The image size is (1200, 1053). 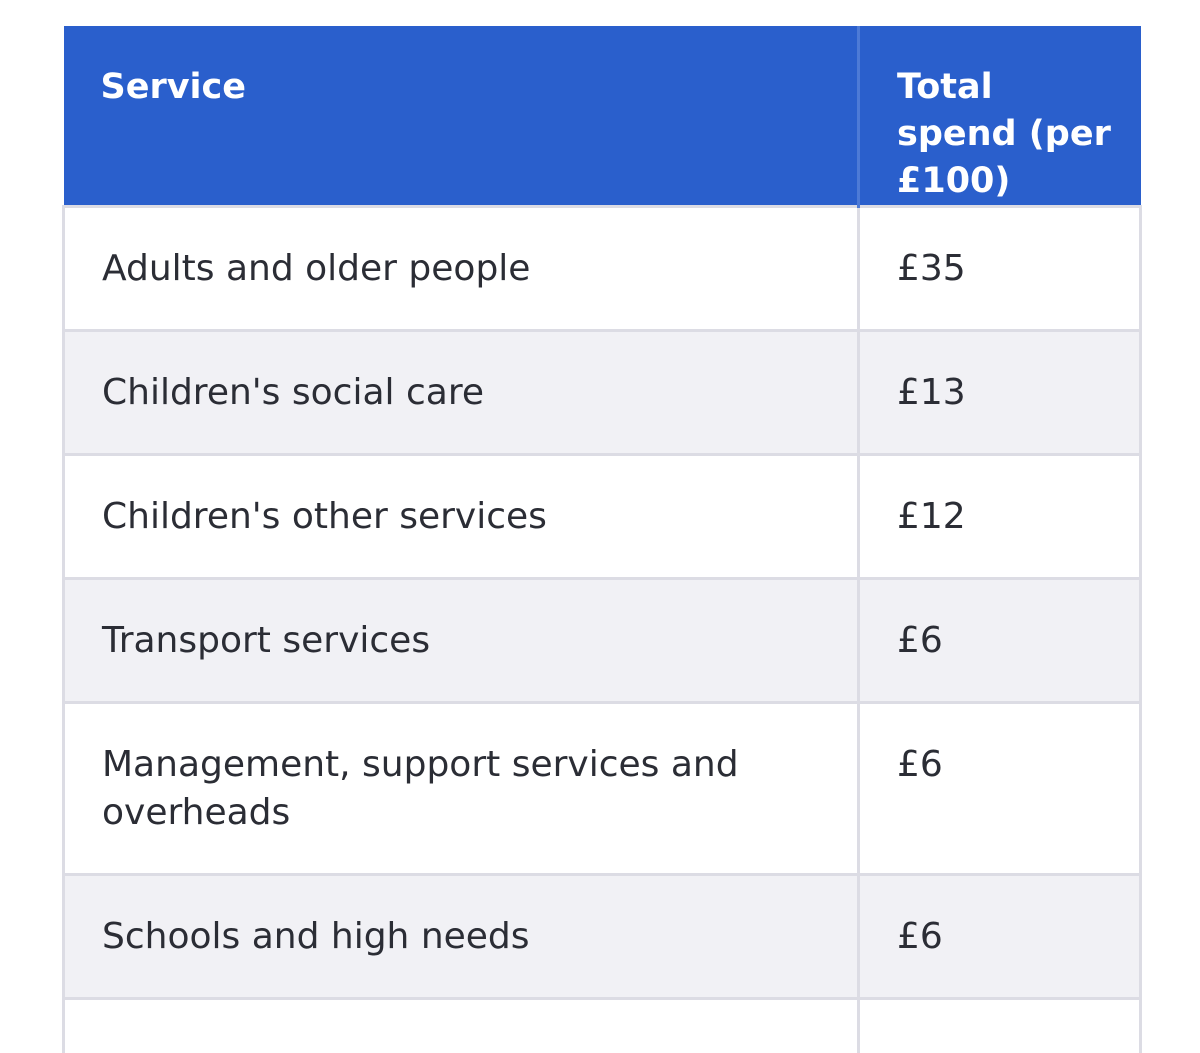 I want to click on service-cell: Children's social care, so click(x=461, y=392).